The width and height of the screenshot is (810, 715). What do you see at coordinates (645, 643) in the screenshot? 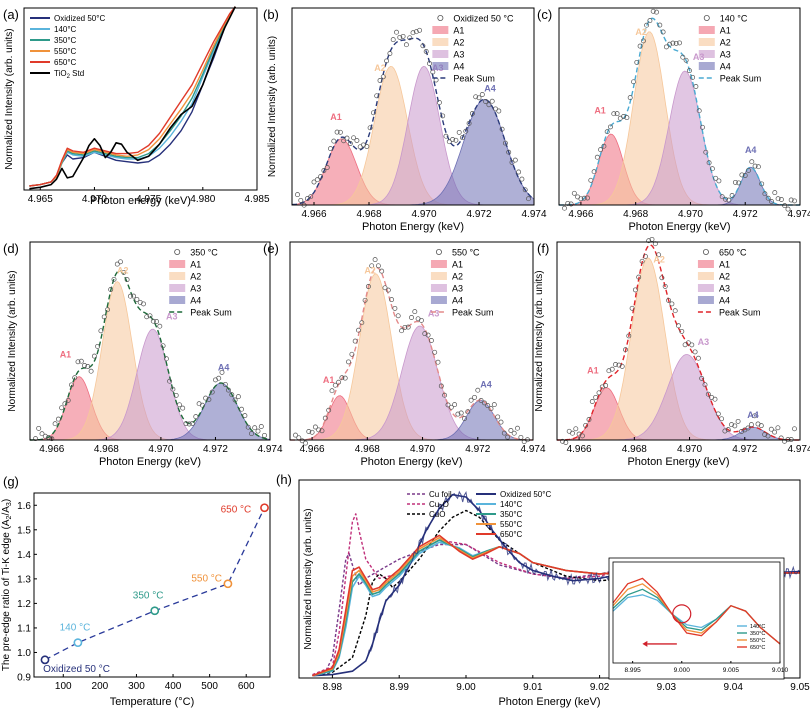
I see `inset-arrow-head` at bounding box center [645, 643].